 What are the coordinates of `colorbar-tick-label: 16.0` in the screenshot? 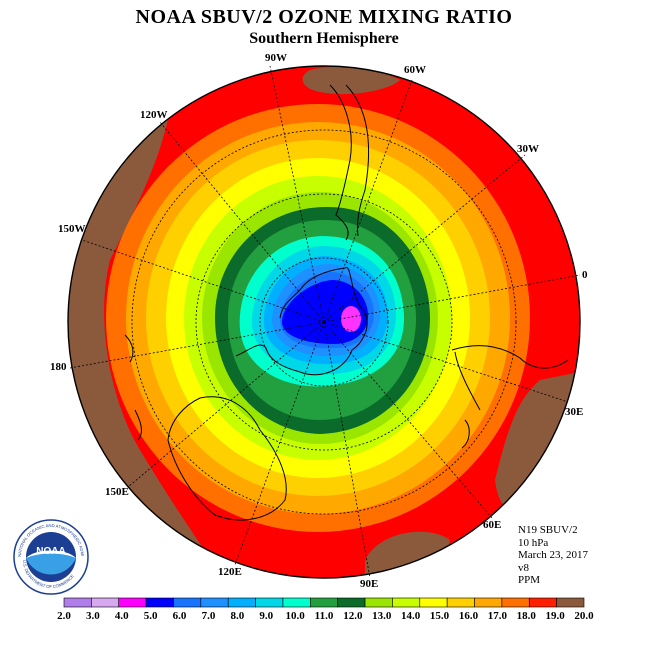 It's located at (469, 616).